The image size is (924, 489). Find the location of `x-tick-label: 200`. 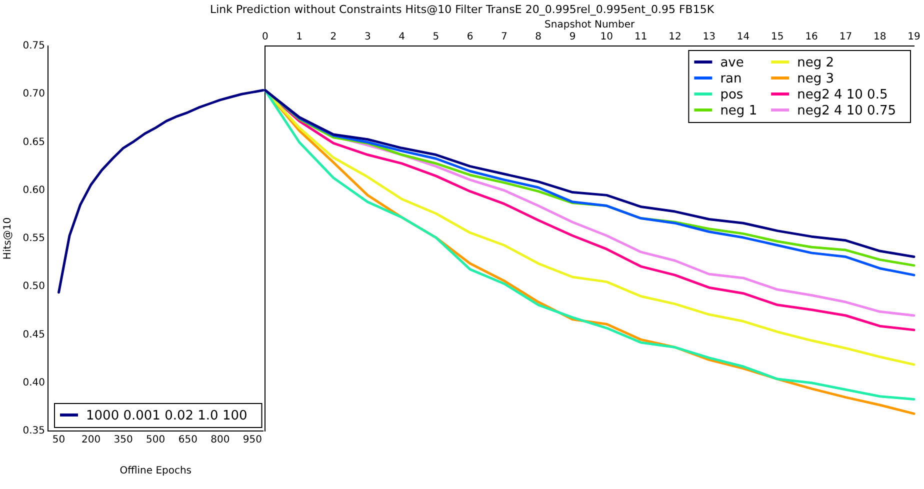

x-tick-label: 200 is located at coordinates (91, 440).